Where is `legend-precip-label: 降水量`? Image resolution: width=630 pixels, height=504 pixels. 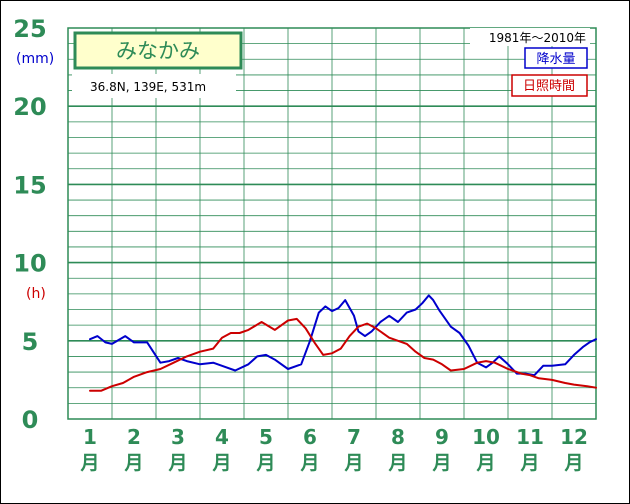
legend-precip-label: 降水量 is located at coordinates (555, 59).